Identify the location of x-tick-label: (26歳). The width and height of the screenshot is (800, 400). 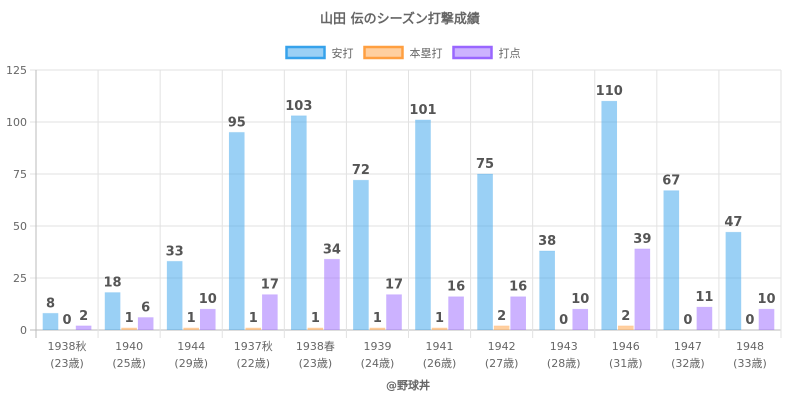
(440, 363).